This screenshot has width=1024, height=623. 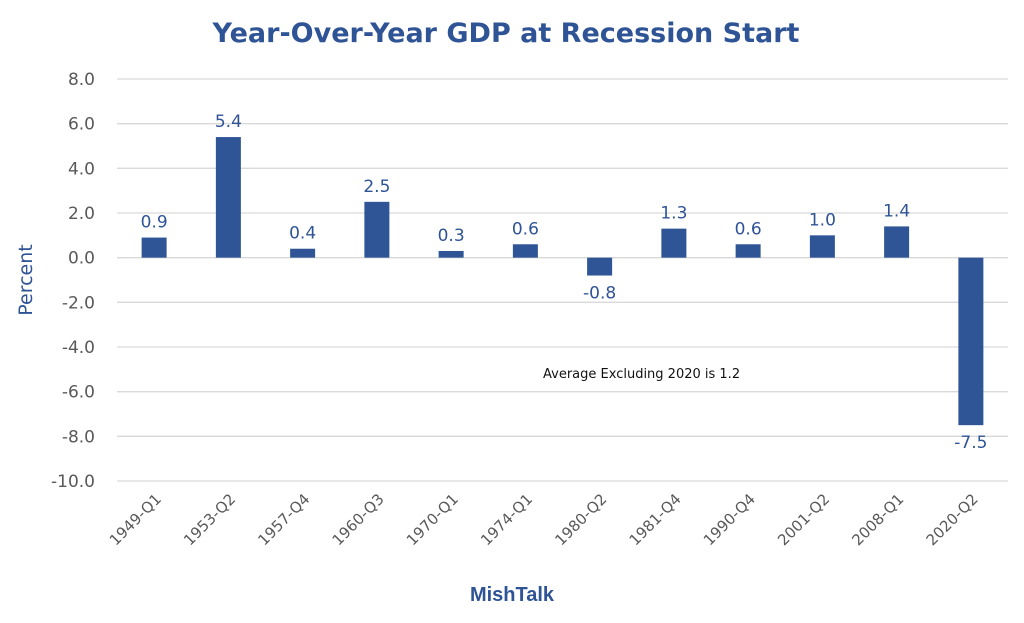 What do you see at coordinates (358, 519) in the screenshot?
I see `x-tick-label: 1960-Q3` at bounding box center [358, 519].